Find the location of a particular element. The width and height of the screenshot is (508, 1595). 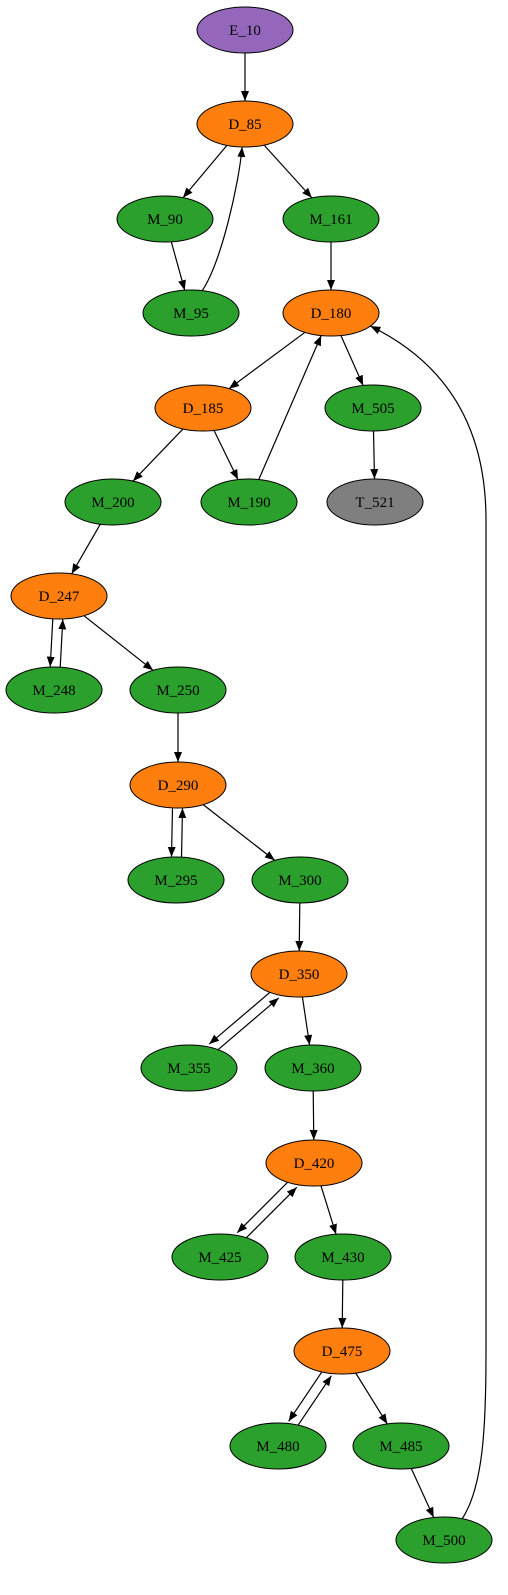

node-d-85: D_85 is located at coordinates (245, 124).